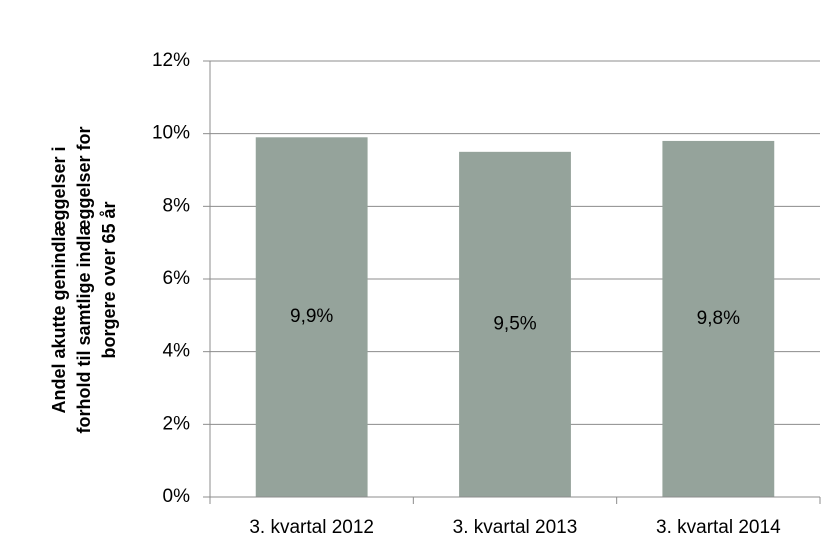  I want to click on value-label: 9,5%, so click(514, 323).